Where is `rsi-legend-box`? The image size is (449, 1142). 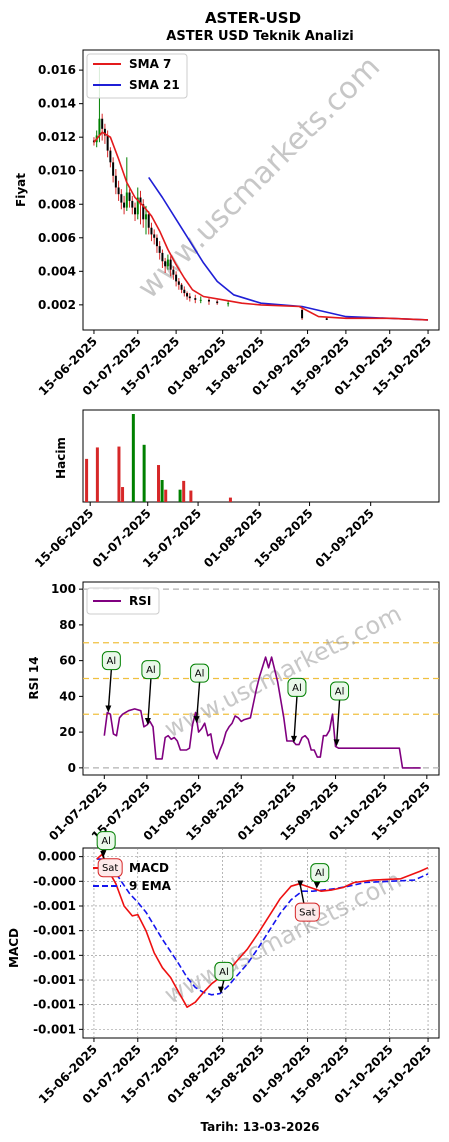 rsi-legend-box is located at coordinates (123, 601).